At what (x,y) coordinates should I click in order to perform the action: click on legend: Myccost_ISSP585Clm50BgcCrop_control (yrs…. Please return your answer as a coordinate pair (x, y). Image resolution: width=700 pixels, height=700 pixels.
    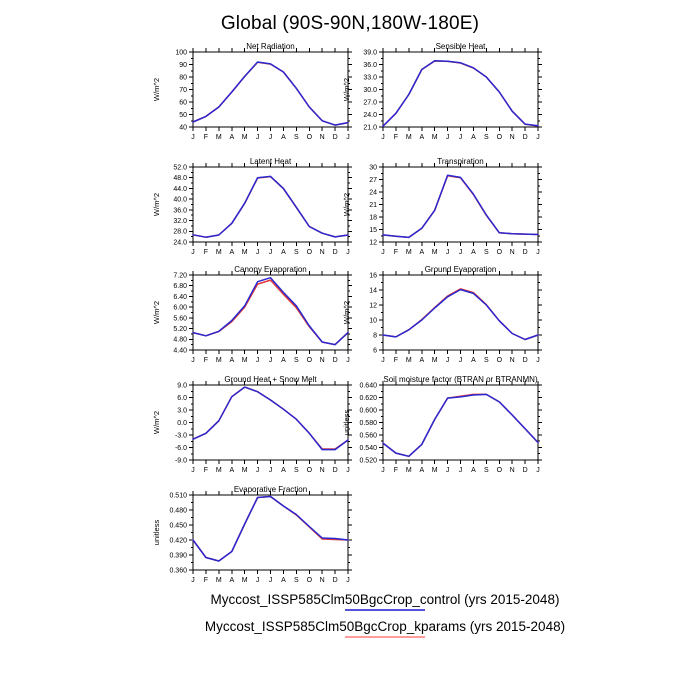
    Looking at the image, I should click on (385, 619).